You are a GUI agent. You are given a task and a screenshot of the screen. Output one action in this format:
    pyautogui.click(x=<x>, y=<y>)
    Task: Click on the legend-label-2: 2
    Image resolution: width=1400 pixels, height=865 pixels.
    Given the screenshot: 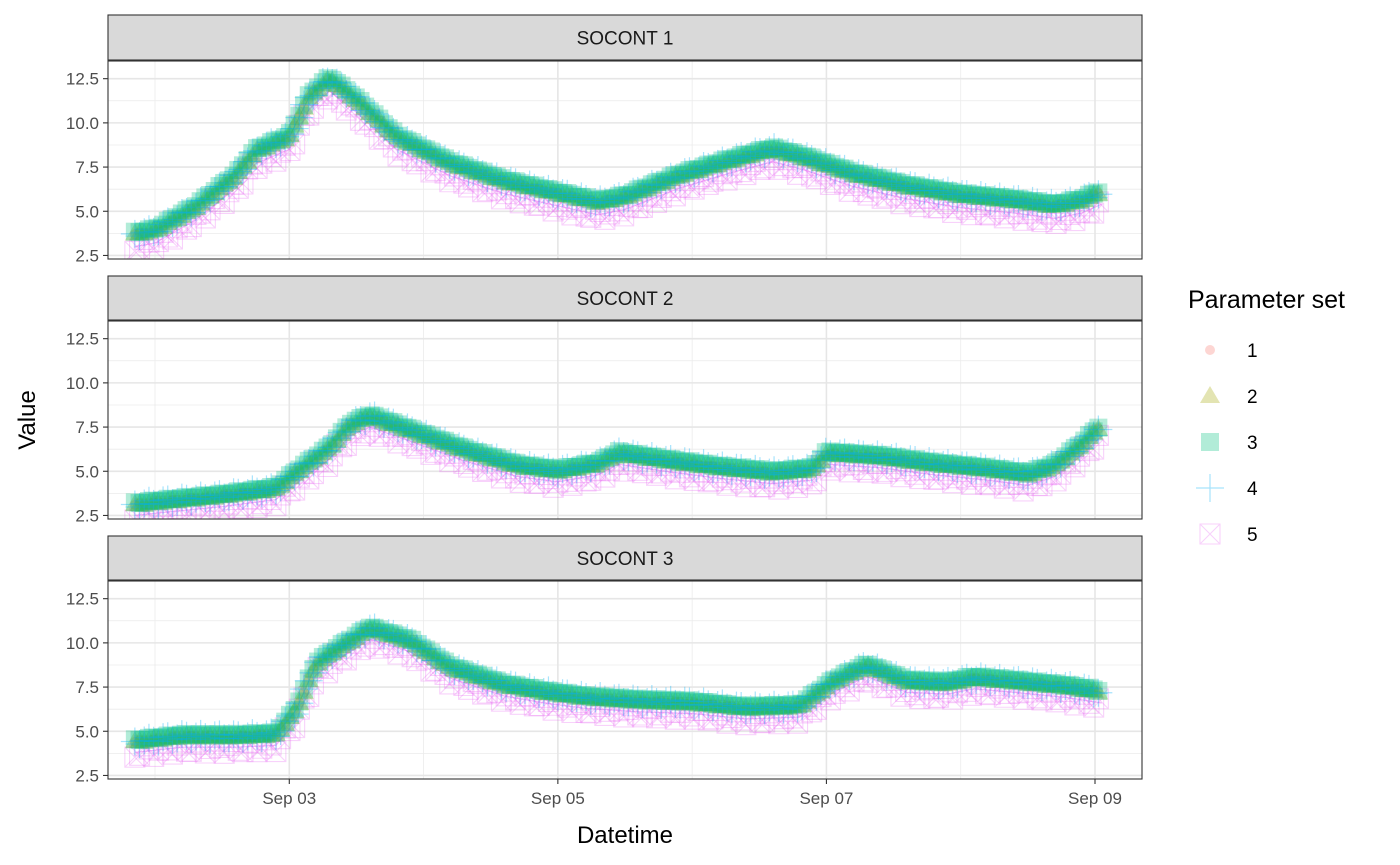 What is the action you would take?
    pyautogui.click(x=1252, y=397)
    